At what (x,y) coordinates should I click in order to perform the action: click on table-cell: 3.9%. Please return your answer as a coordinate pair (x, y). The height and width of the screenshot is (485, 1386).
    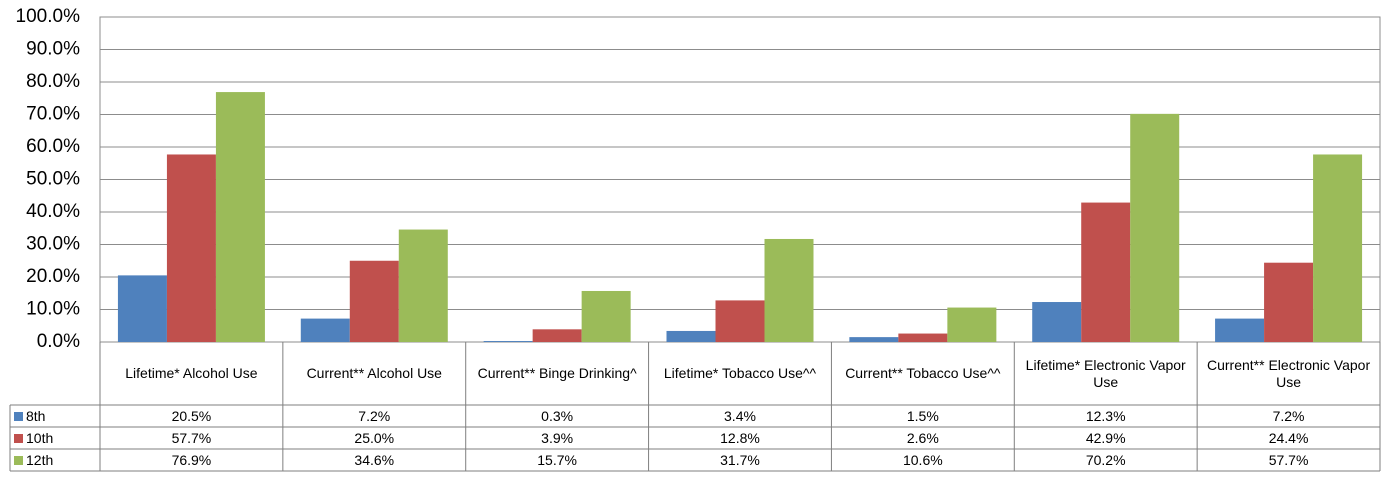
    Looking at the image, I should click on (557, 437).